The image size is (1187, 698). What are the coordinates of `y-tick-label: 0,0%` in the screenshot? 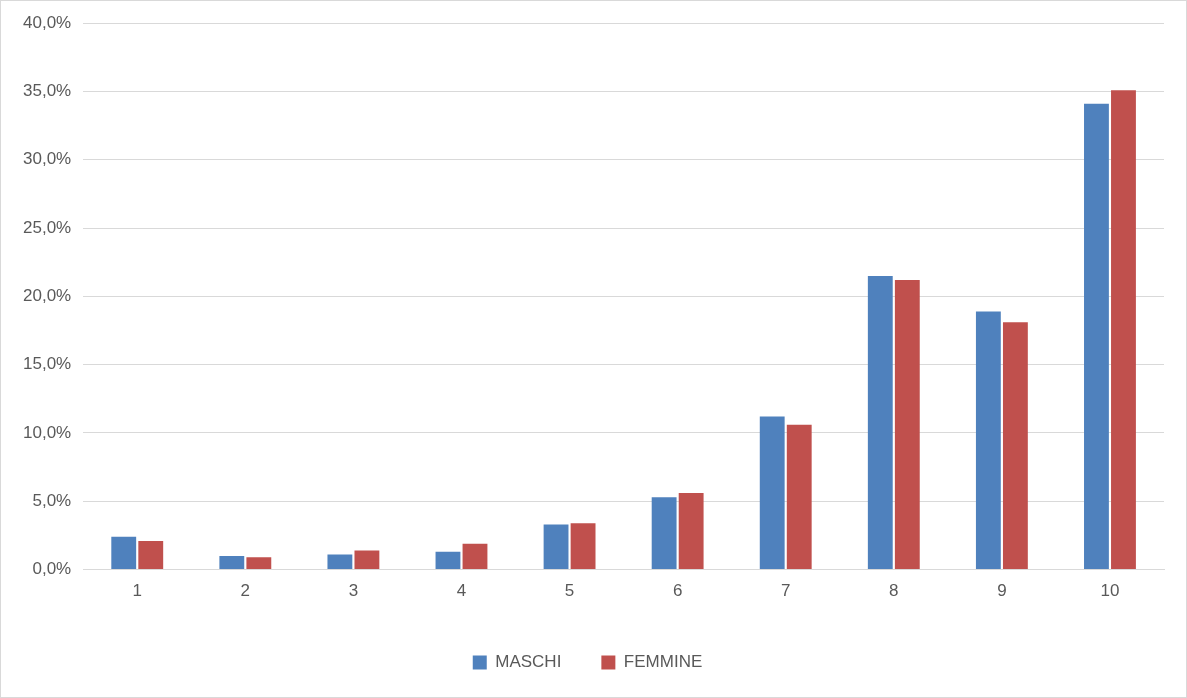 It's located at (52, 569).